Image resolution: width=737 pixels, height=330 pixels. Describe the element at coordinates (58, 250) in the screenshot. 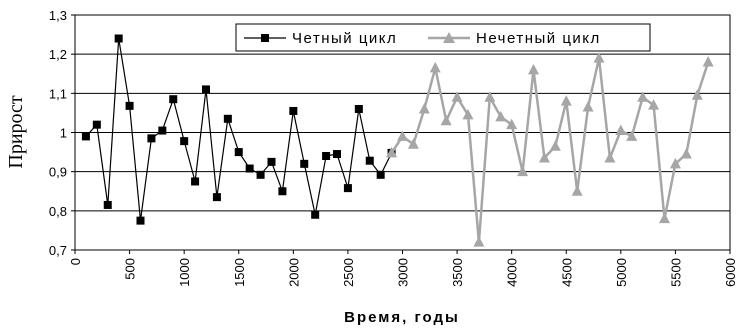

I see `y-tick-label: 0,7` at that location.